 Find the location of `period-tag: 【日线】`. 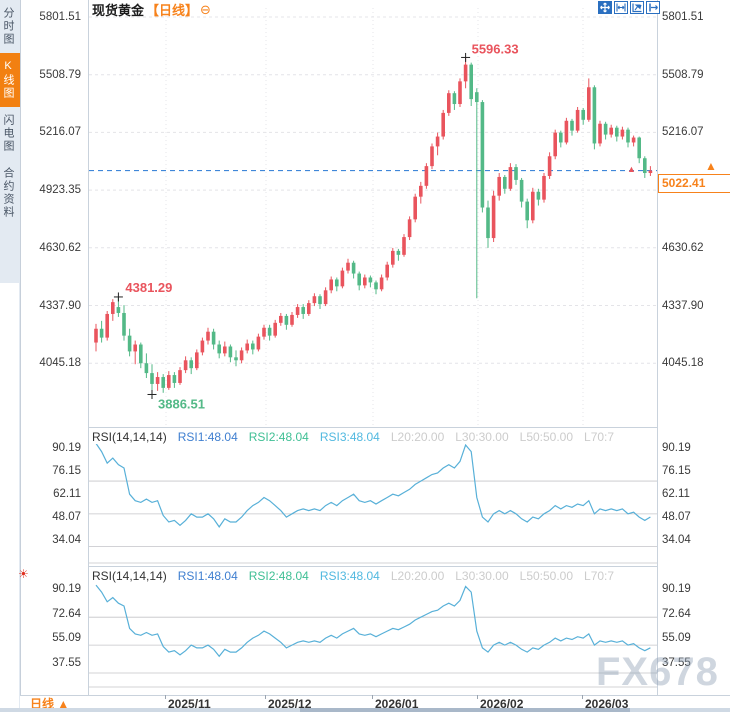

period-tag: 【日线】 is located at coordinates (172, 10).